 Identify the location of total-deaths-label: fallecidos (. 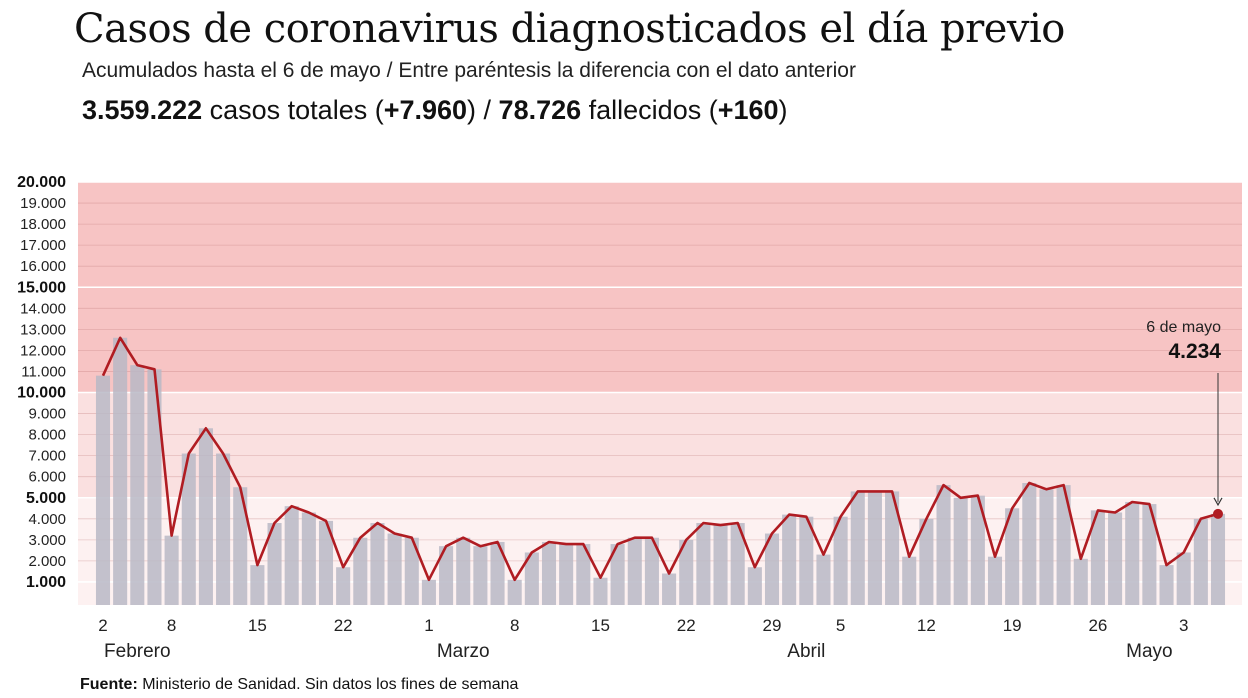
(649, 110).